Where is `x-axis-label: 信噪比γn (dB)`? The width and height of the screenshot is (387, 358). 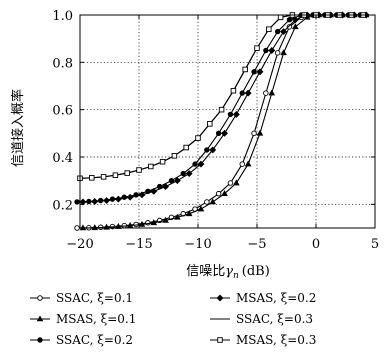
x-axis-label: 信噪比γn (dB) is located at coordinates (228, 272).